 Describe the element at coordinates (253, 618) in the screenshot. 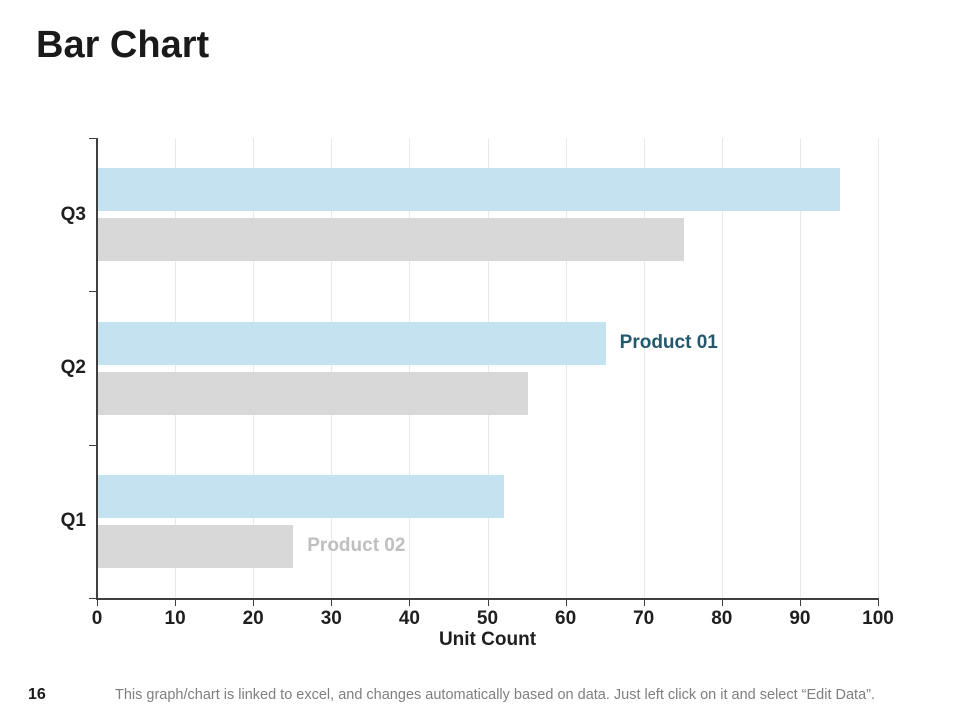

I see `x-tick-label: 20` at that location.